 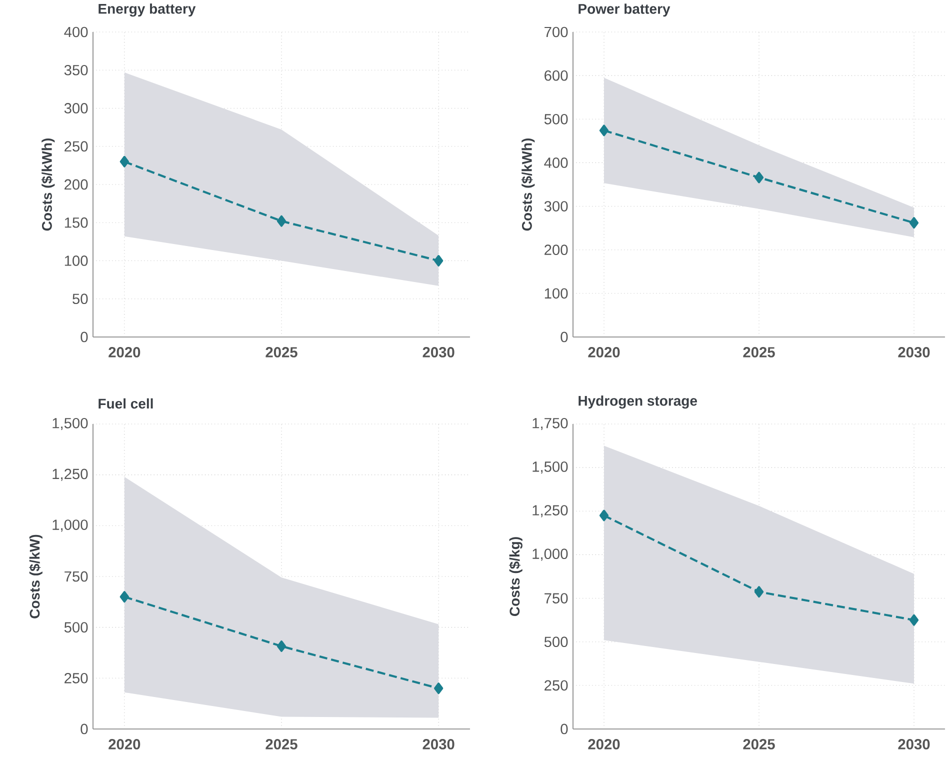 I want to click on y-tick-label: 1,750, so click(x=550, y=424).